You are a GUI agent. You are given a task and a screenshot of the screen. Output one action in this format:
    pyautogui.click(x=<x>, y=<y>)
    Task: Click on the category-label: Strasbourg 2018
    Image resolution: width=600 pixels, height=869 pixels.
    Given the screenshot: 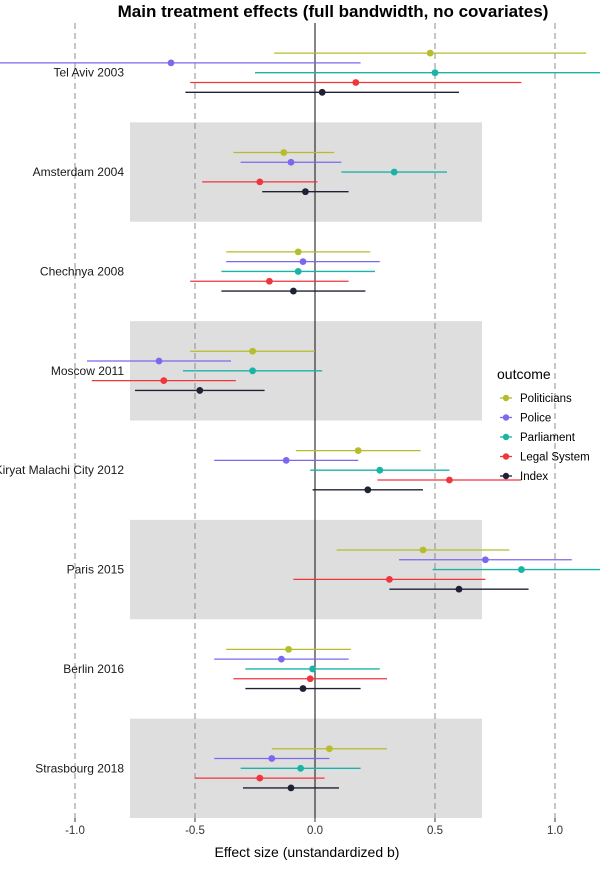 What is the action you would take?
    pyautogui.click(x=79, y=768)
    